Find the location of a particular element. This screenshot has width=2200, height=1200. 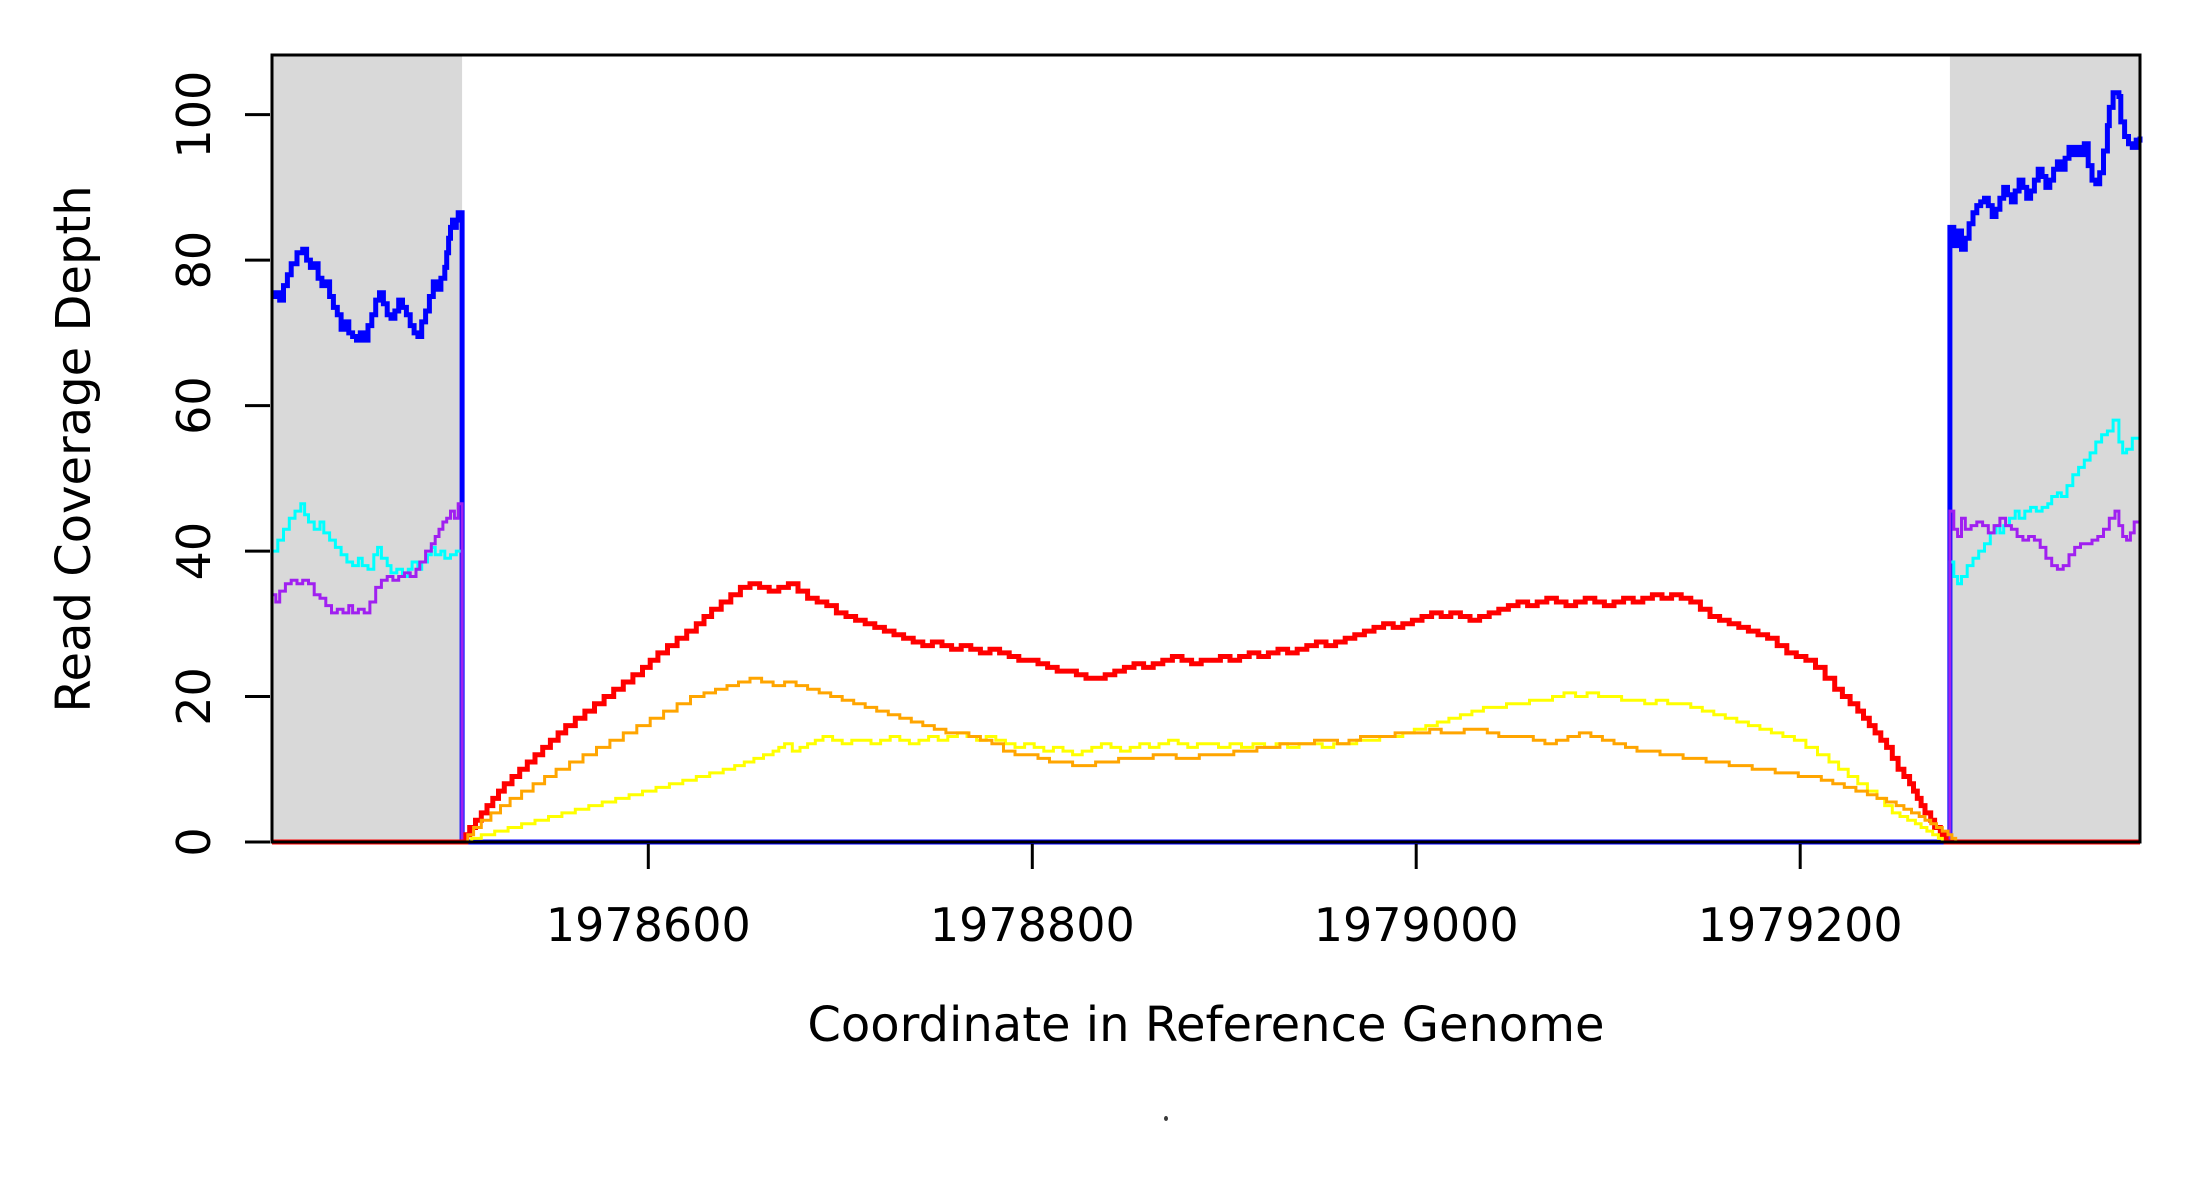

y-tick-label-100: 100 is located at coordinates (194, 115).